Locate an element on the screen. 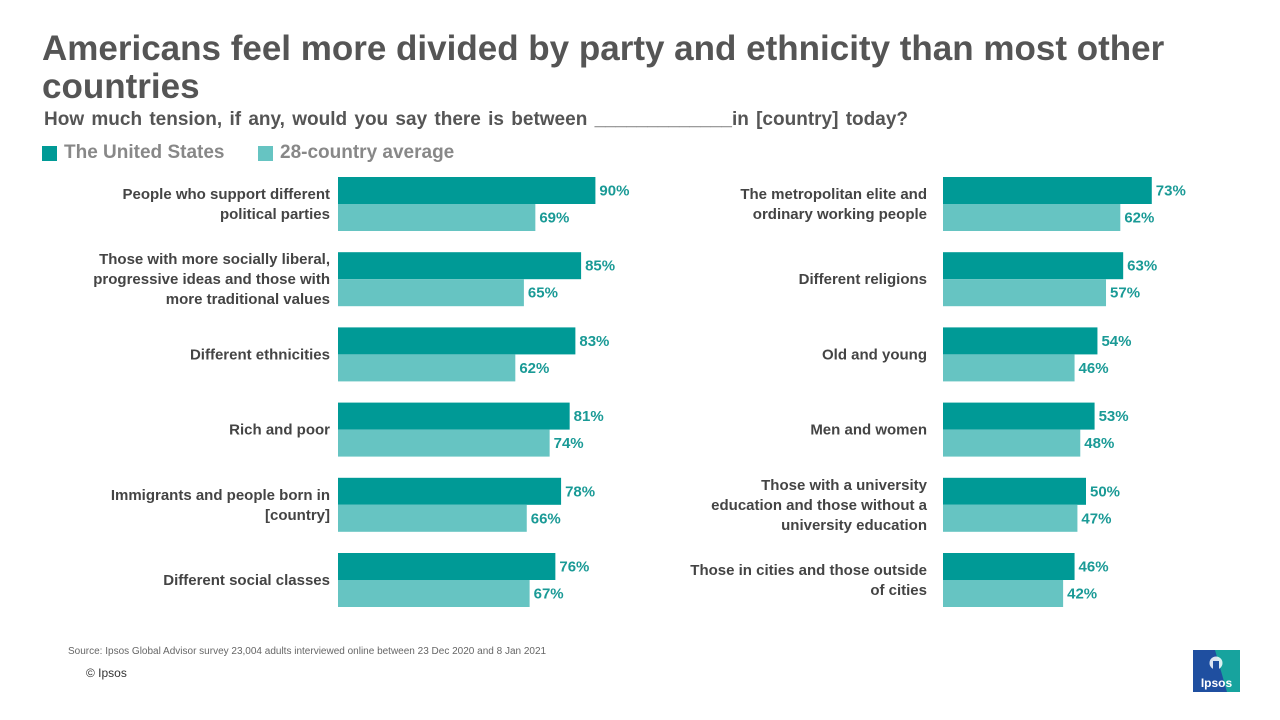 Image resolution: width=1280 pixels, height=720 pixels. legend-swatch-average is located at coordinates (265, 153).